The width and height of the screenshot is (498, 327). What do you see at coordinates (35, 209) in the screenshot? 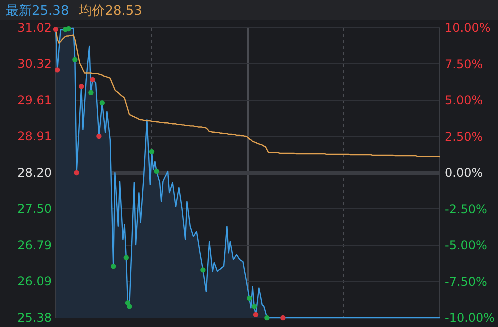
I see `y-tick-label: 27.50` at bounding box center [35, 209].